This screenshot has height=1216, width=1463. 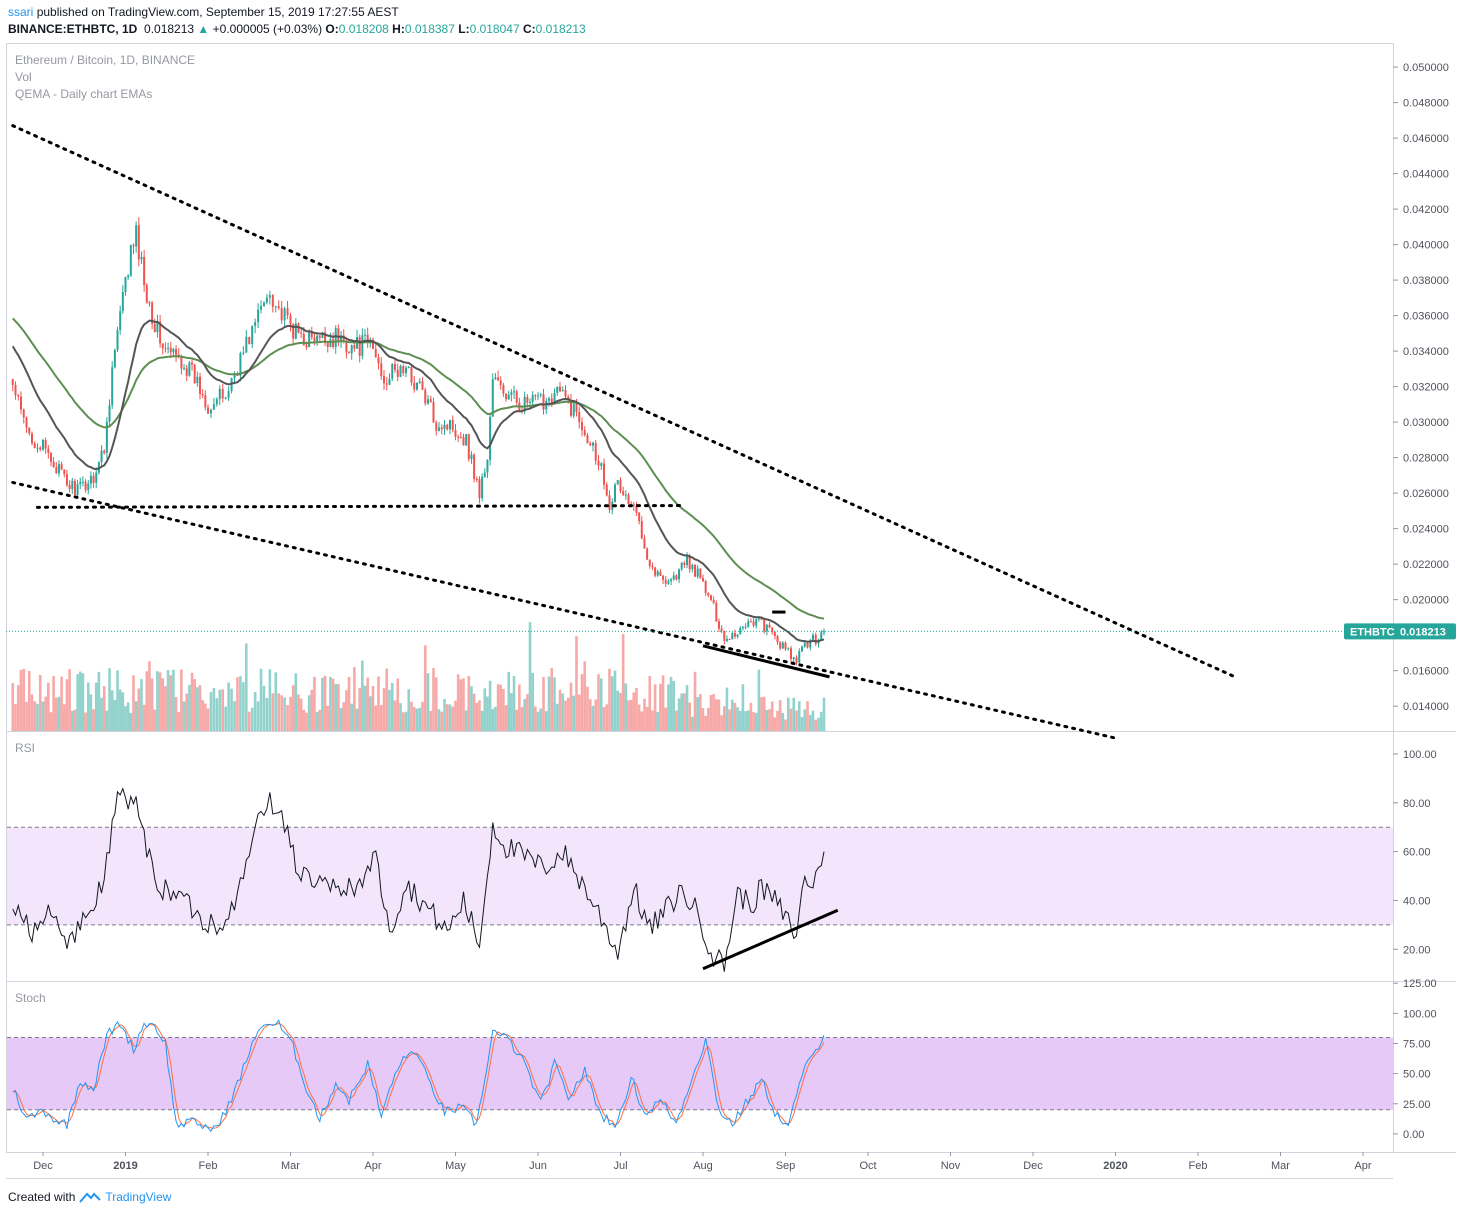 What do you see at coordinates (1420, 755) in the screenshot?
I see `rsi-axis-label: 100.00` at bounding box center [1420, 755].